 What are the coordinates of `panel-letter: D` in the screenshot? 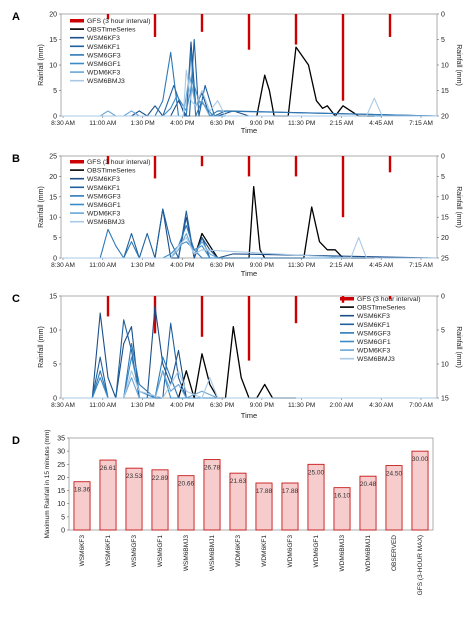 It's located at (16, 441).